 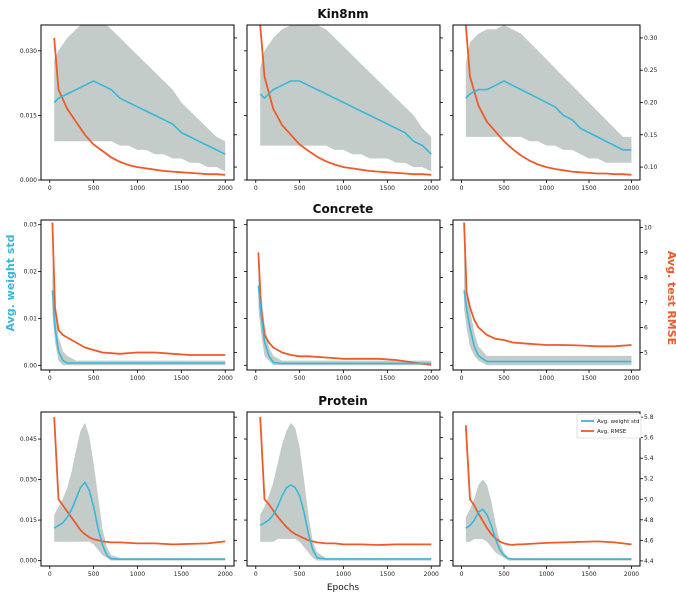 I want to click on y-axis-label-right: Avg. test RMSE, so click(x=670, y=298).